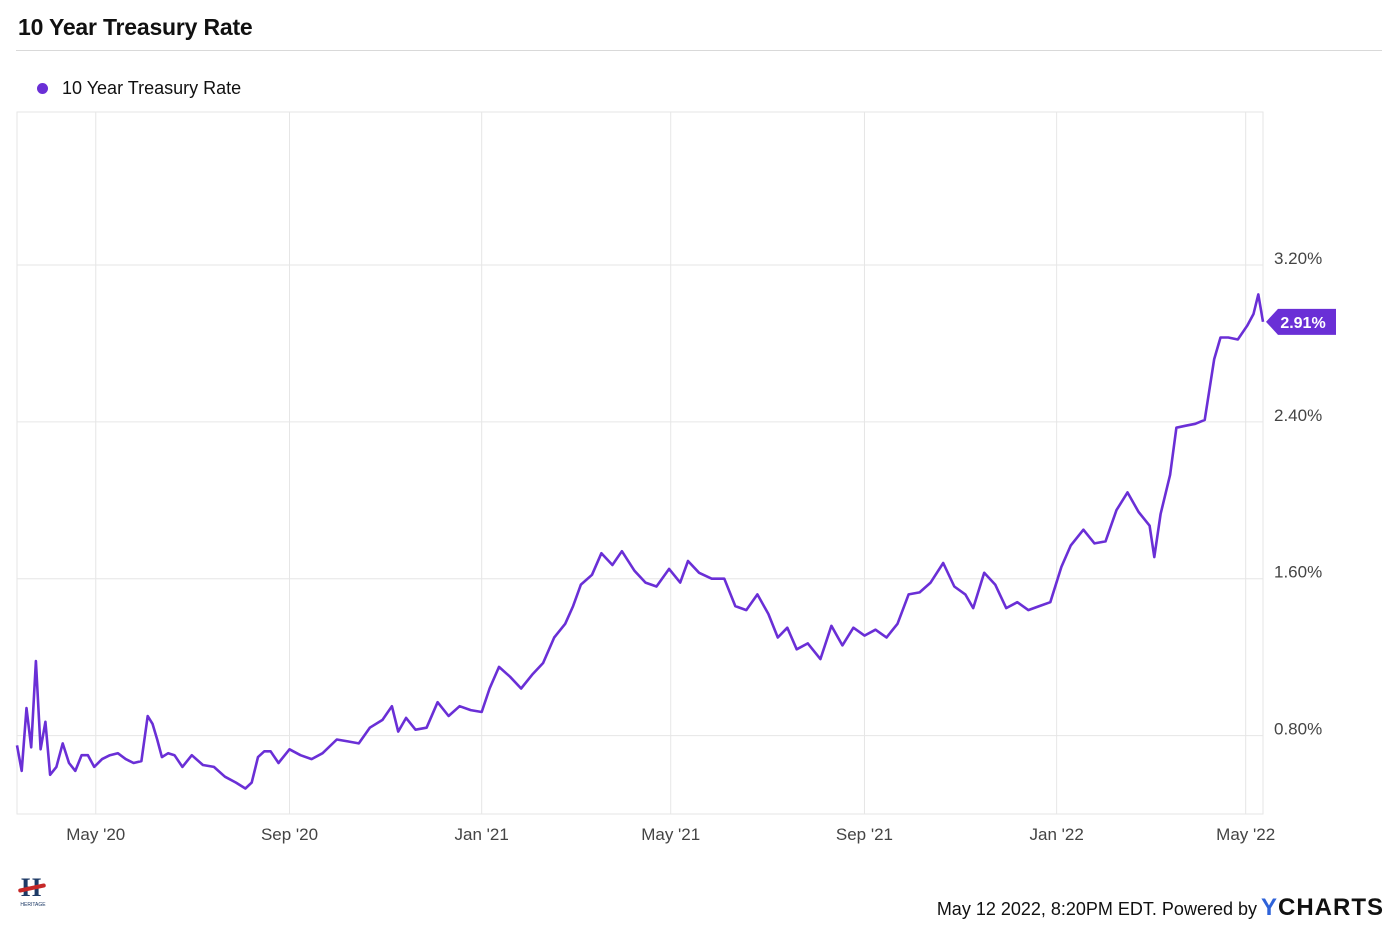 The height and width of the screenshot is (927, 1400). I want to click on heritage-logo: H HERITAGE, so click(32, 894).